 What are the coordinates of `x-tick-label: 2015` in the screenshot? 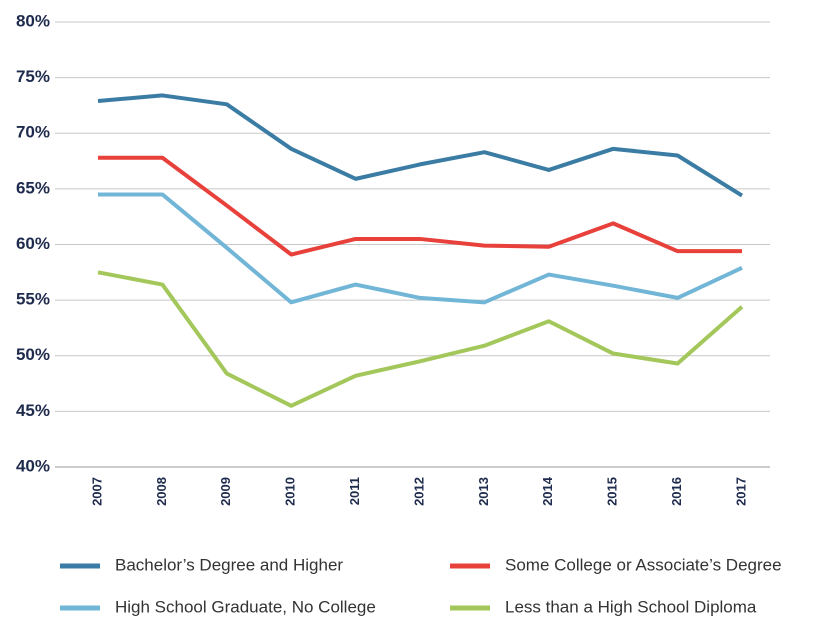 It's located at (612, 491).